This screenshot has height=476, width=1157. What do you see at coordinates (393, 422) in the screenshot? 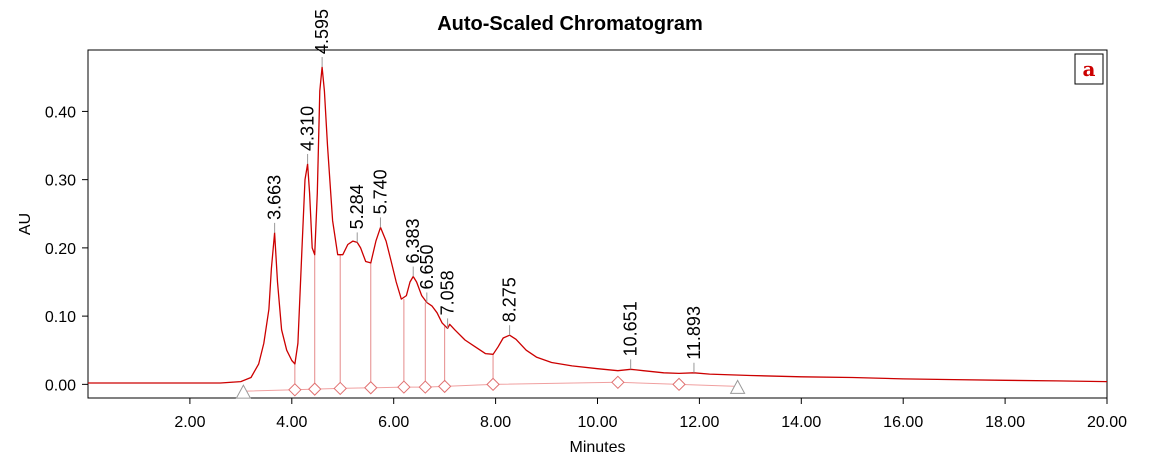
I see `x-tick-label: 6.00` at bounding box center [393, 422].